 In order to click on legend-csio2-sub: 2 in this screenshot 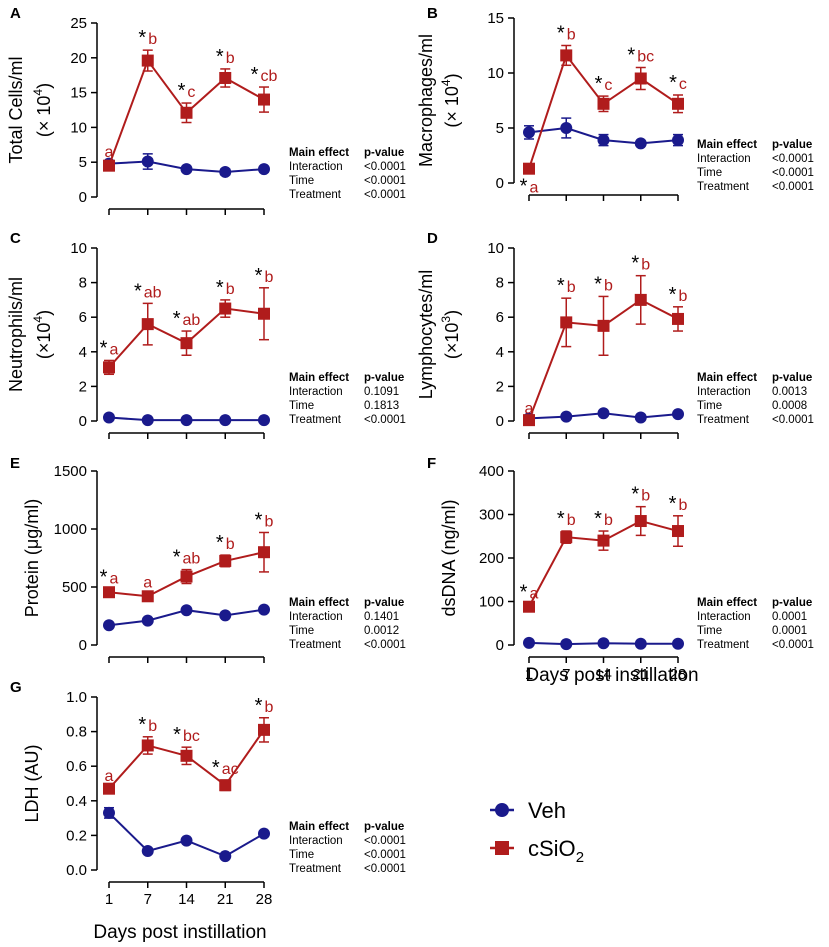, I will do `click(580, 857)`.